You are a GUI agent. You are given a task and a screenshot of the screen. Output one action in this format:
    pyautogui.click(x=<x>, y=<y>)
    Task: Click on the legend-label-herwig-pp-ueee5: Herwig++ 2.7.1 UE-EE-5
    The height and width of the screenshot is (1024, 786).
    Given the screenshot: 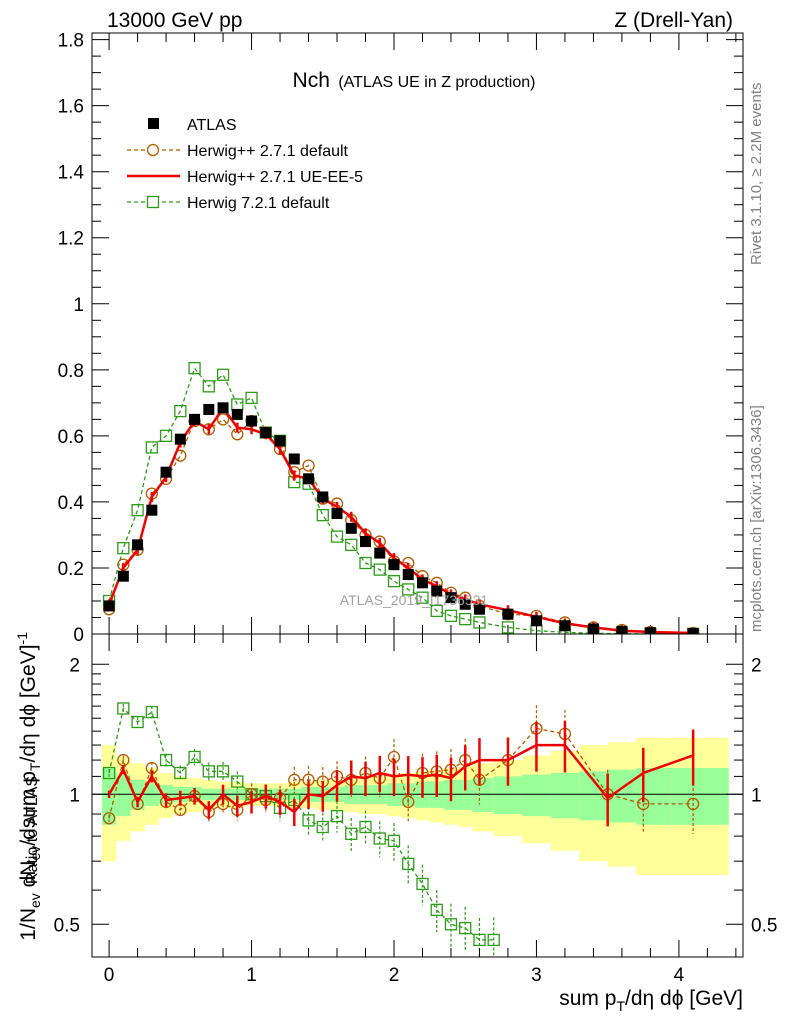 What is the action you would take?
    pyautogui.click(x=275, y=177)
    